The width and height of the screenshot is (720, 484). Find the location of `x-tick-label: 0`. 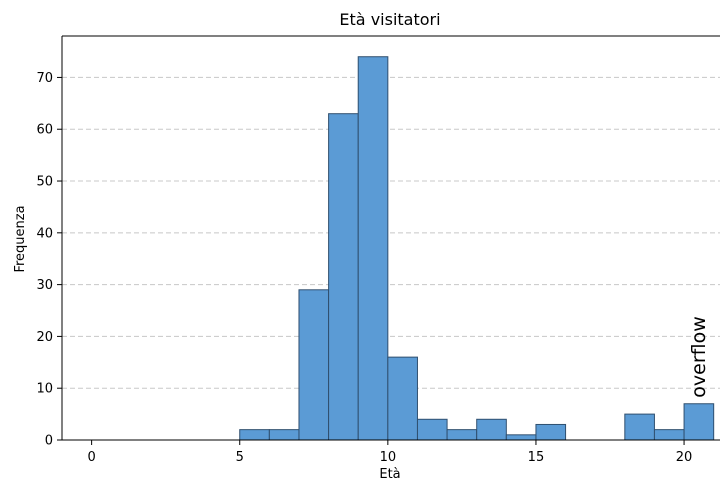

x-tick-label: 0 is located at coordinates (91, 457).